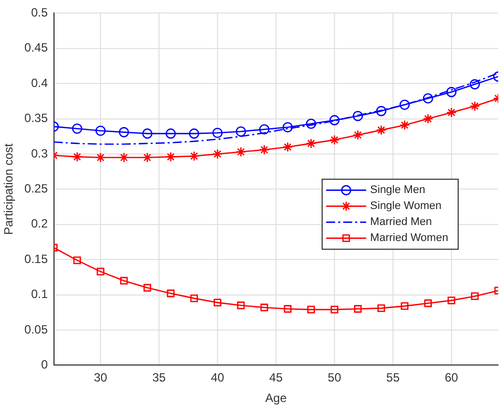 The height and width of the screenshot is (406, 504). Describe the element at coordinates (393, 377) in the screenshot. I see `x-tick-label: 55` at that location.